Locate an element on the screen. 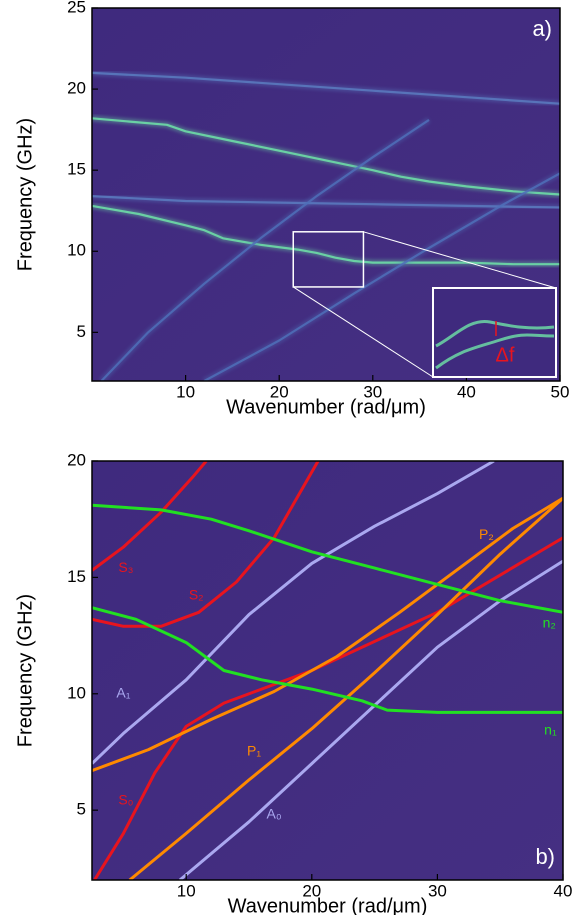 The image size is (577, 915). inset-background is located at coordinates (494, 332).